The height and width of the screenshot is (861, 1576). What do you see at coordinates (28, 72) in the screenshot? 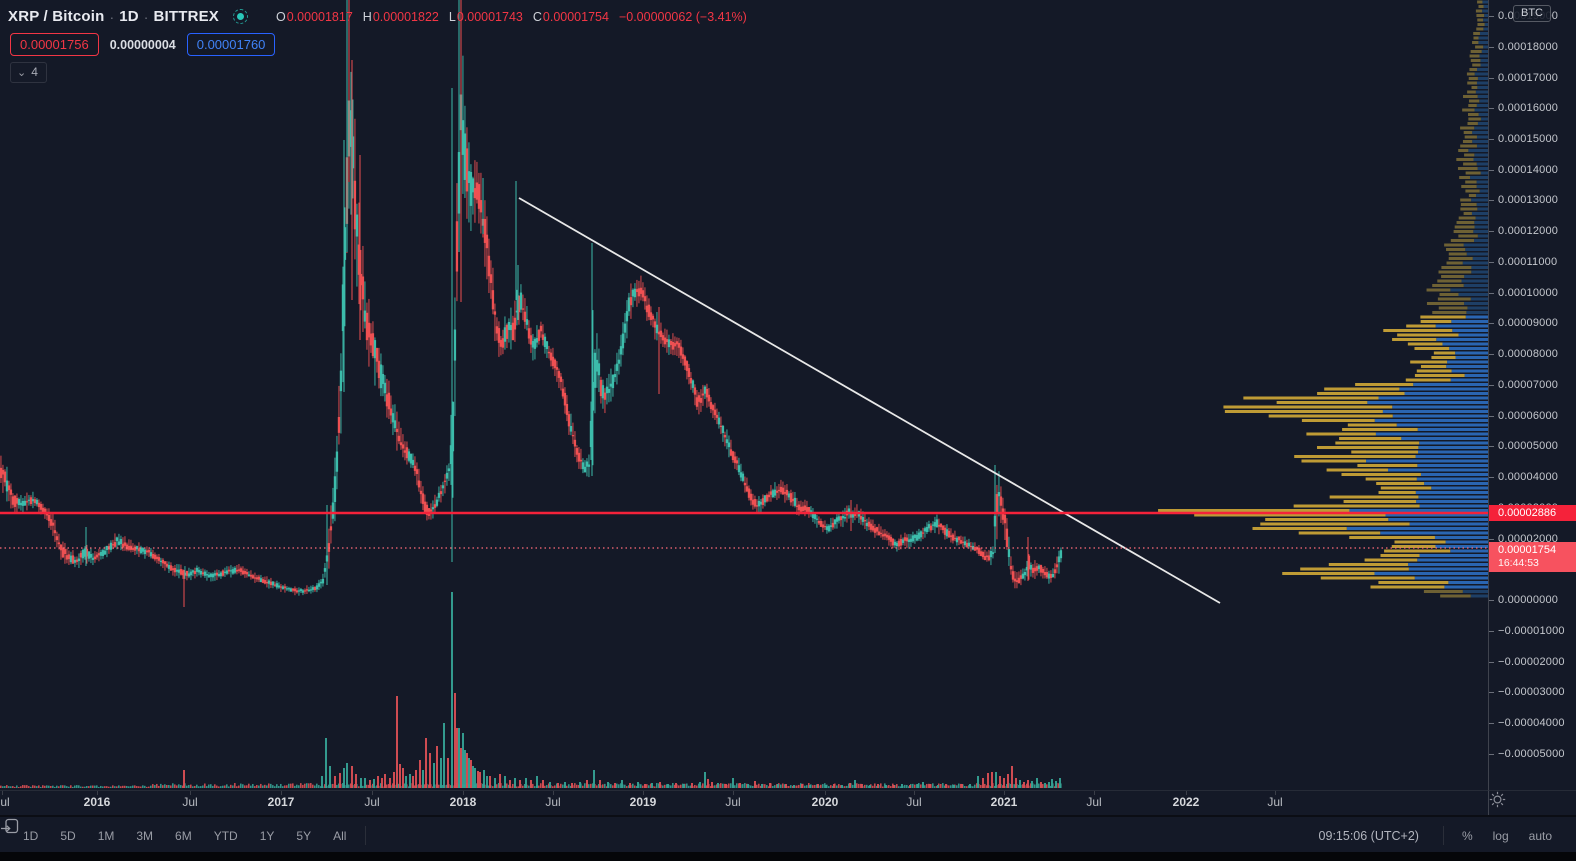
I see `collapse-chip: ⌄ 4` at bounding box center [28, 72].